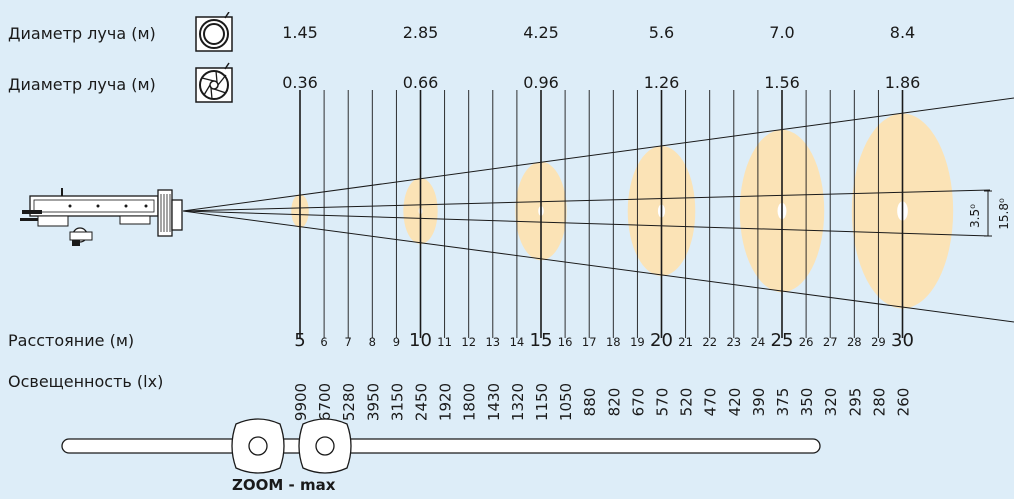 The width and height of the screenshot is (1014, 499). I want to click on illuminance-value: 295, so click(855, 402).